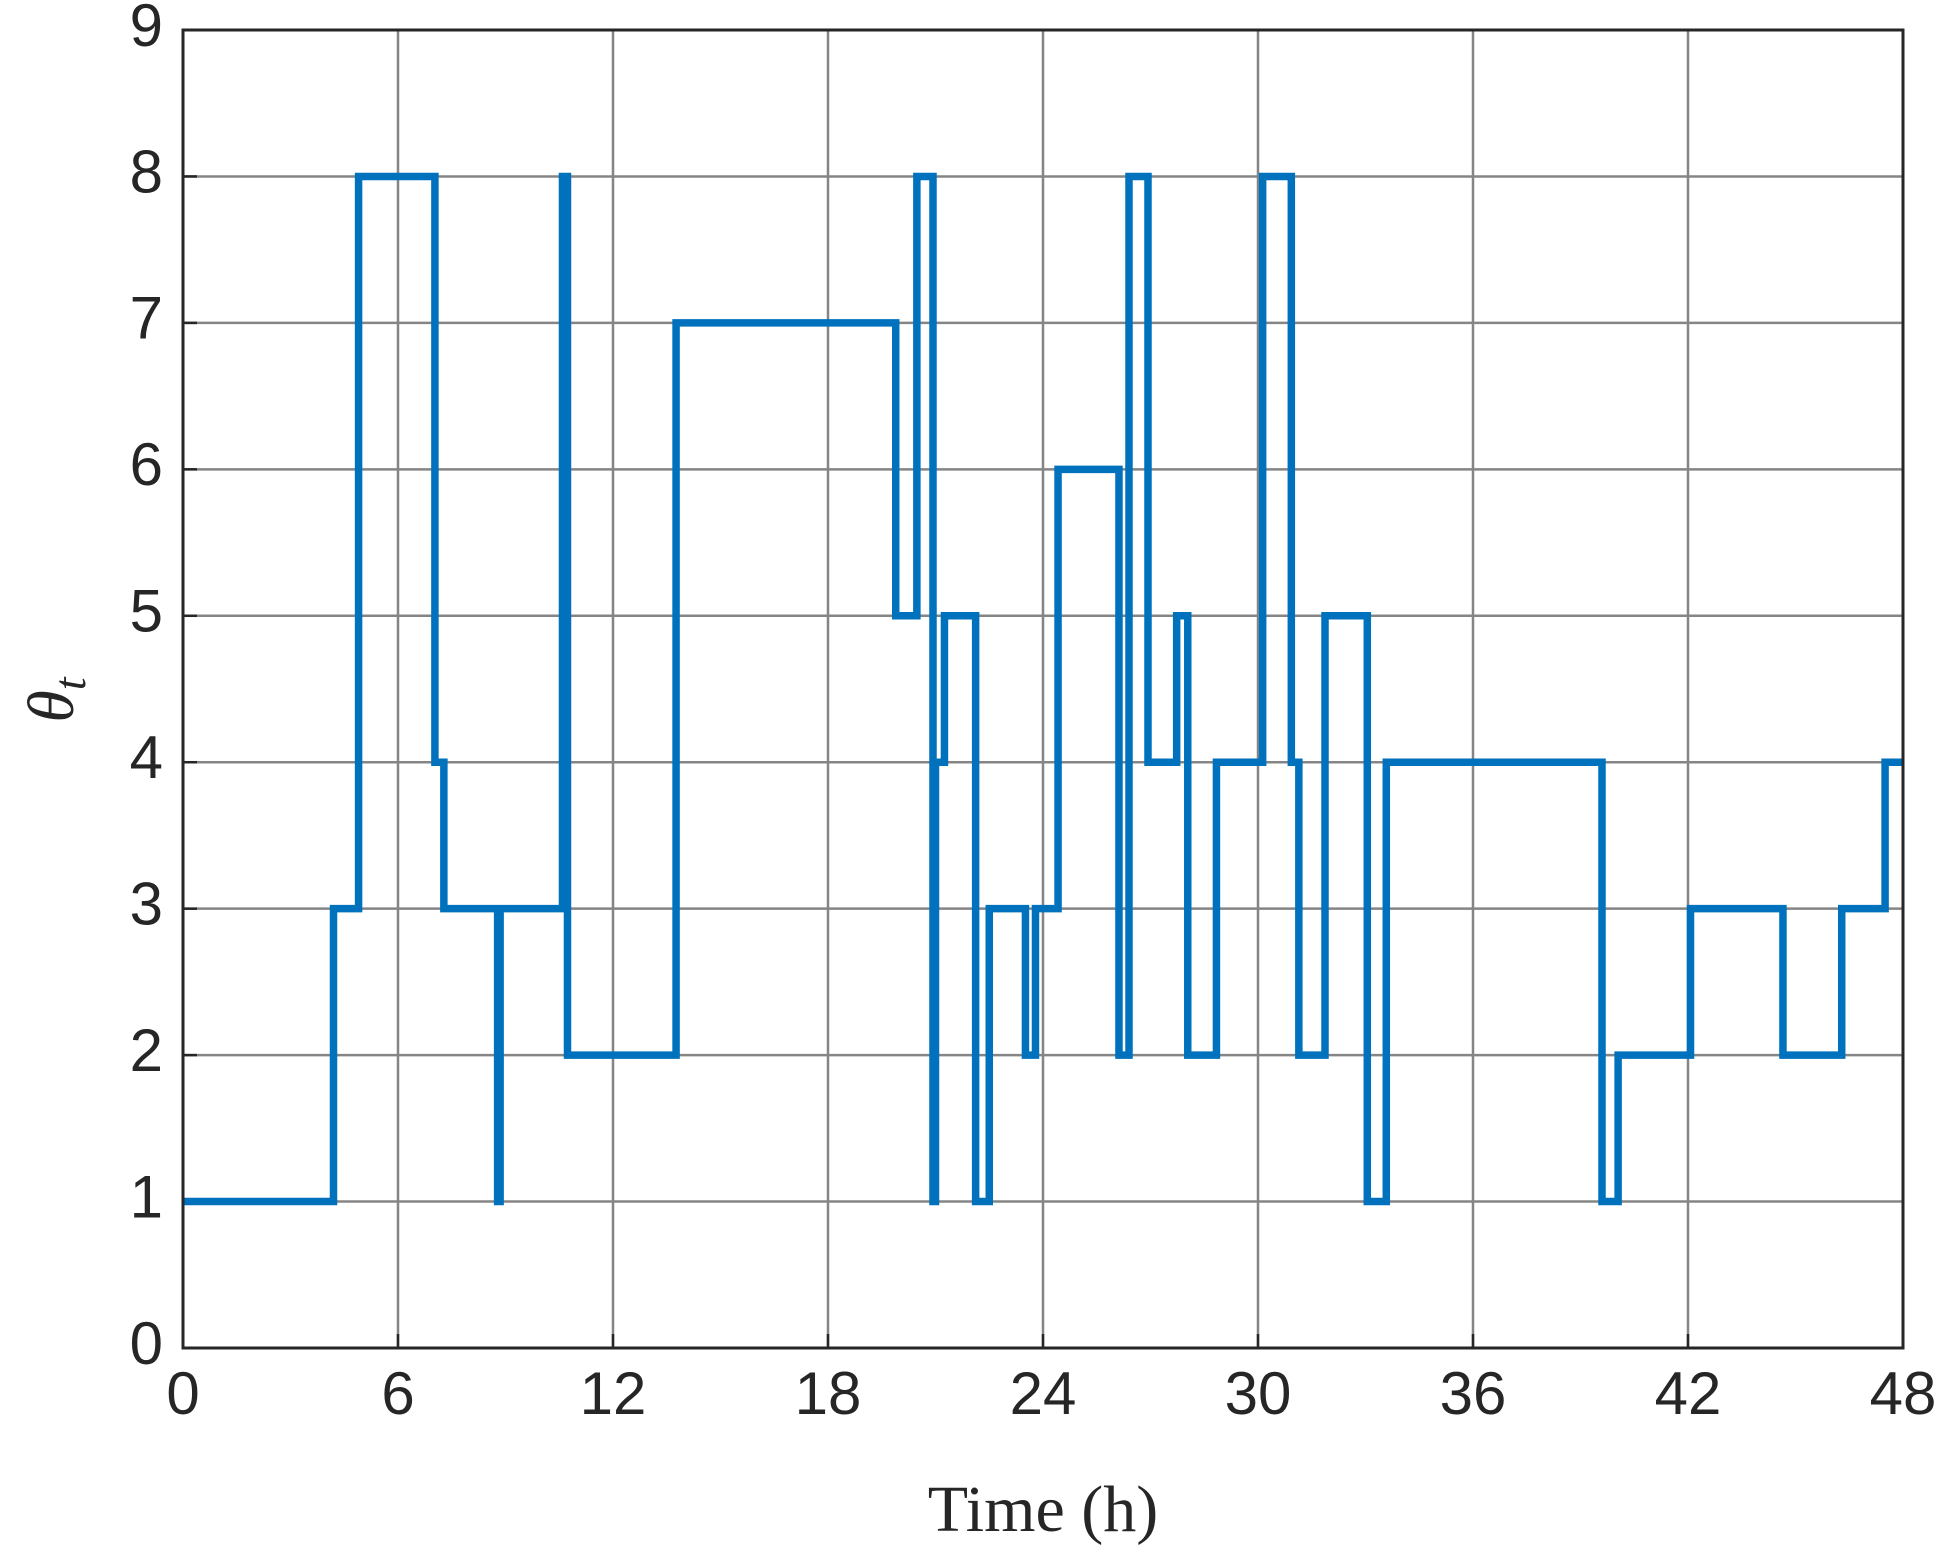 The width and height of the screenshot is (1947, 1567). Describe the element at coordinates (1043, 1509) in the screenshot. I see `x-axis-label: Time (h)` at that location.